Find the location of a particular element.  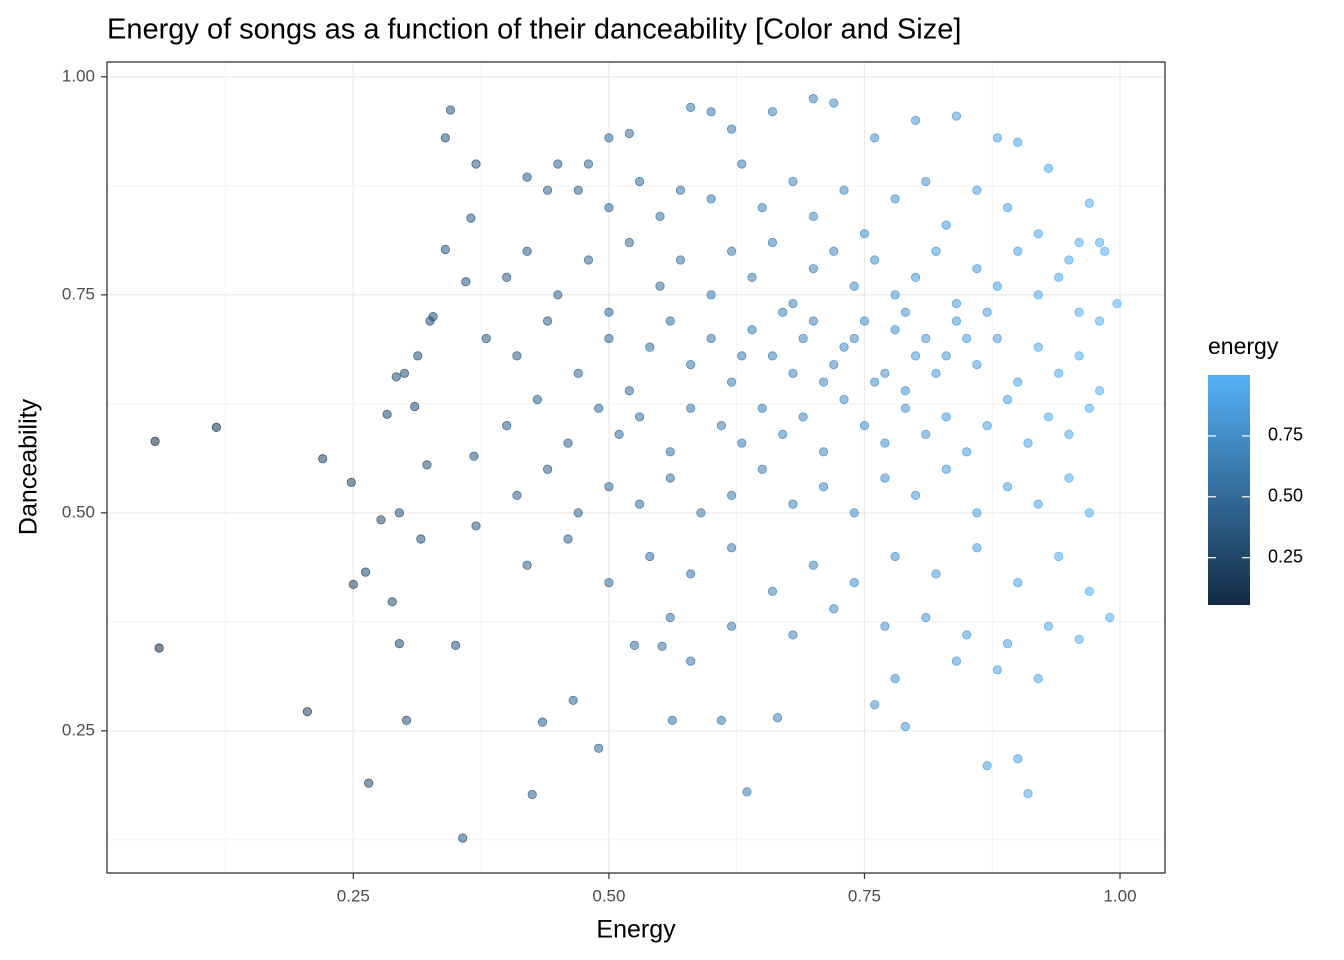

legend-label: 0.25 is located at coordinates (1285, 556).